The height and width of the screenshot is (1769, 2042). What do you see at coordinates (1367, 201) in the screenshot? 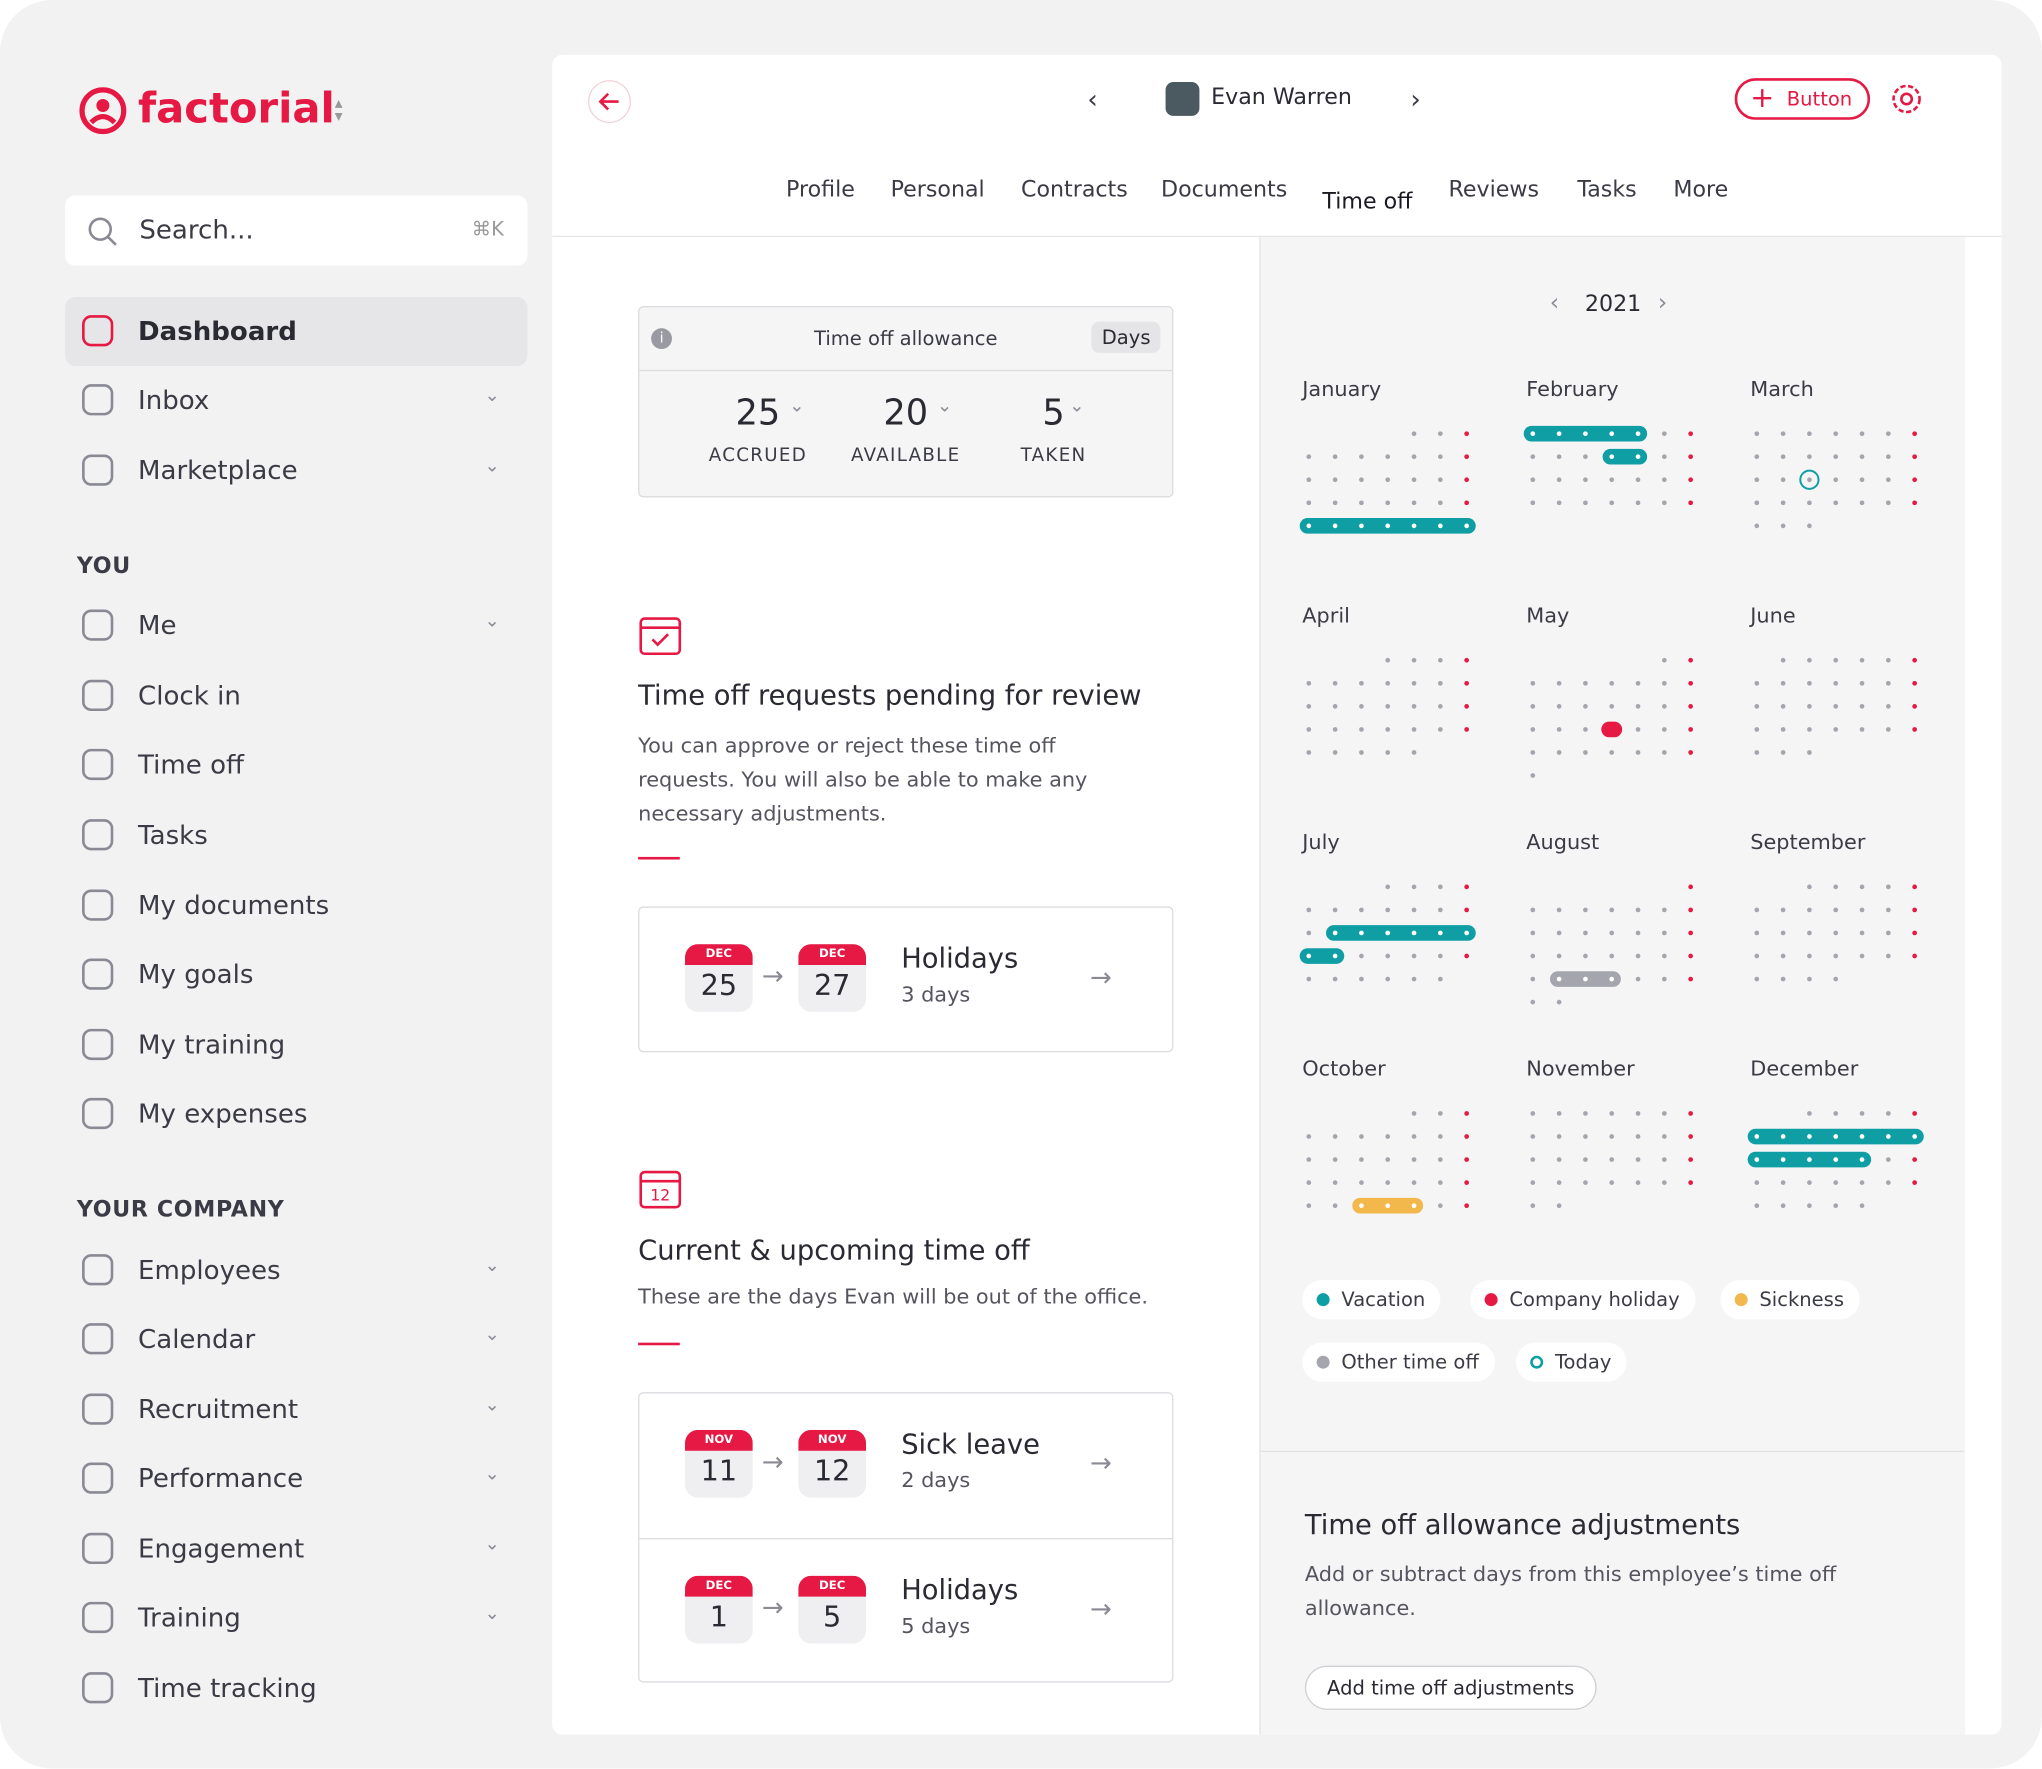
I see `tab: Time off` at bounding box center [1367, 201].